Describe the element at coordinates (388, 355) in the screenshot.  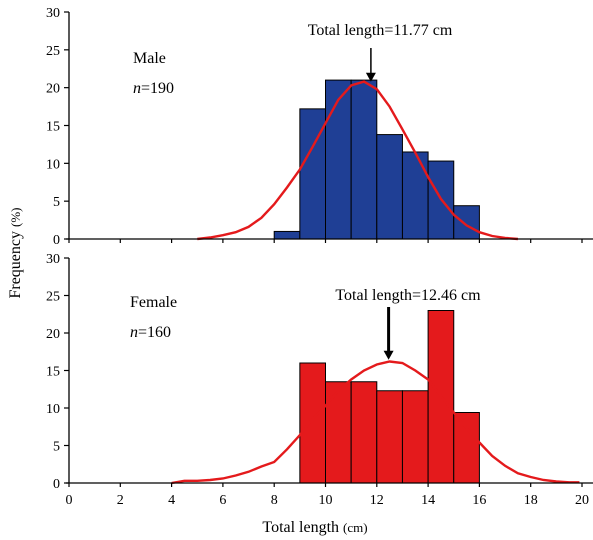
I see `female-arrow-head` at that location.